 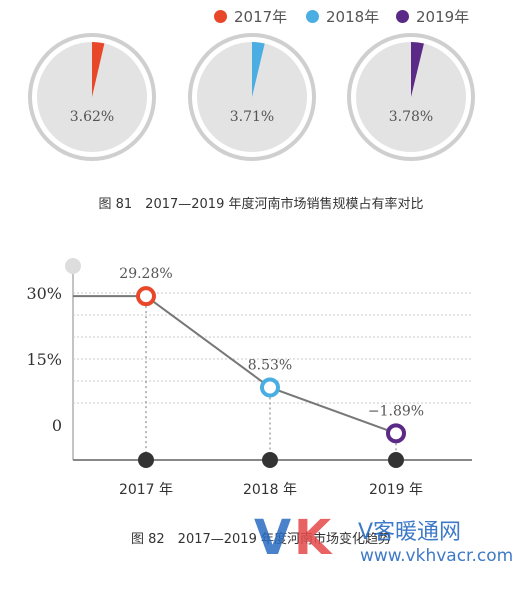 I want to click on pie-value-label-1: 3.71%, so click(x=252, y=117).